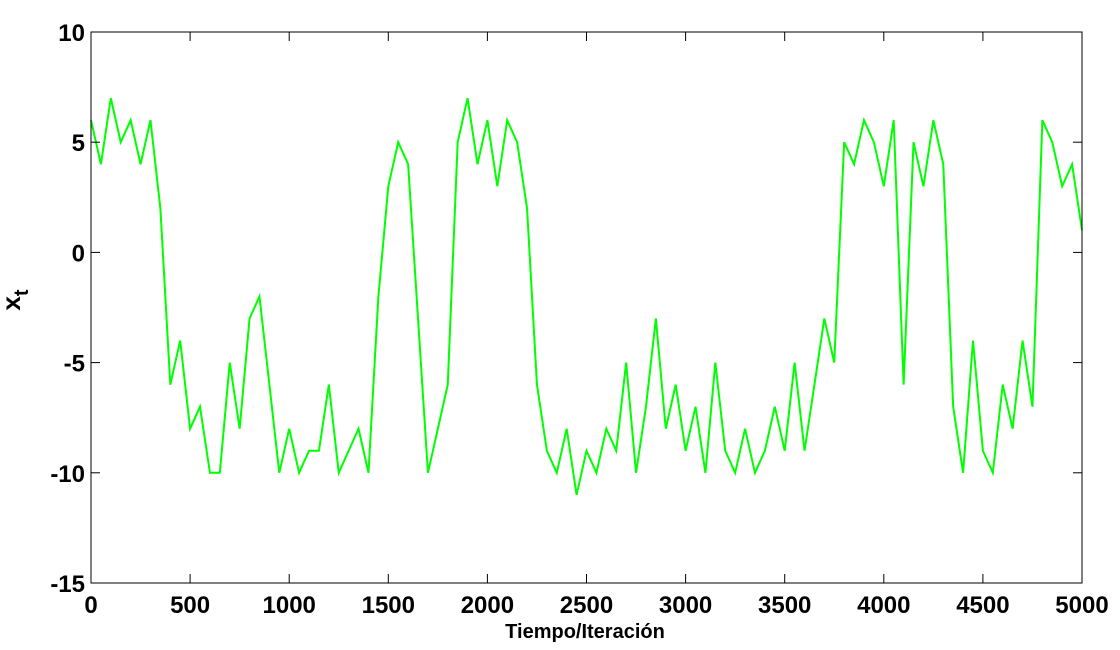  Describe the element at coordinates (74, 364) in the screenshot. I see `y-tick-label: -5` at that location.